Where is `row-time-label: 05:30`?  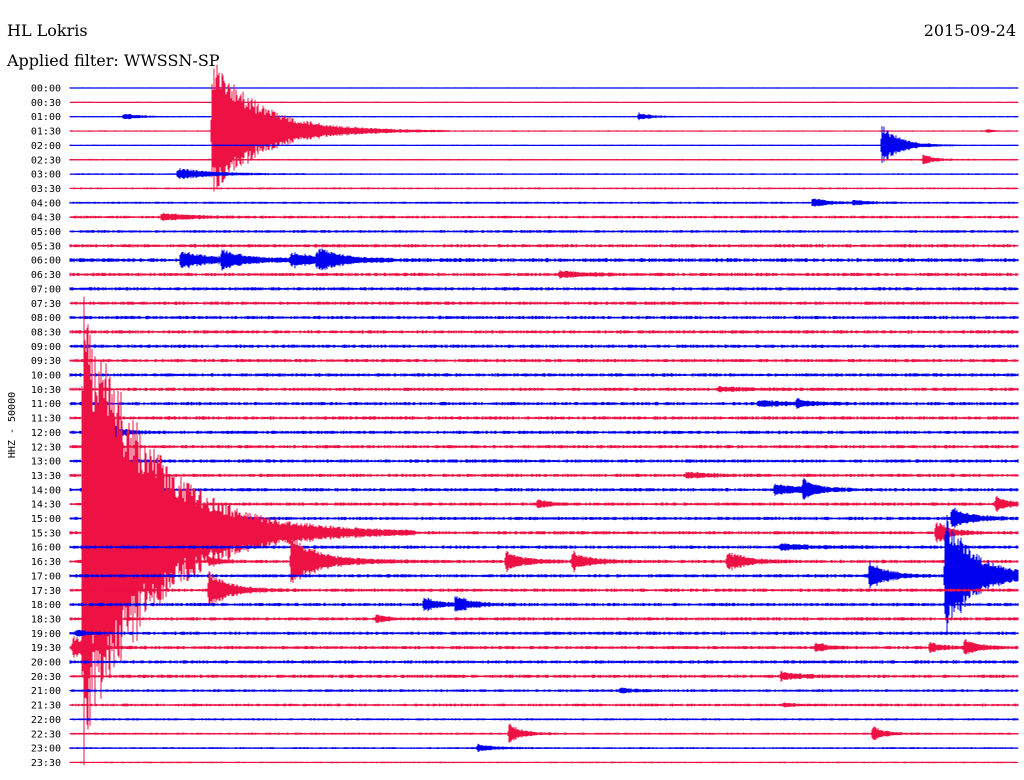 row-time-label: 05:30 is located at coordinates (46, 246).